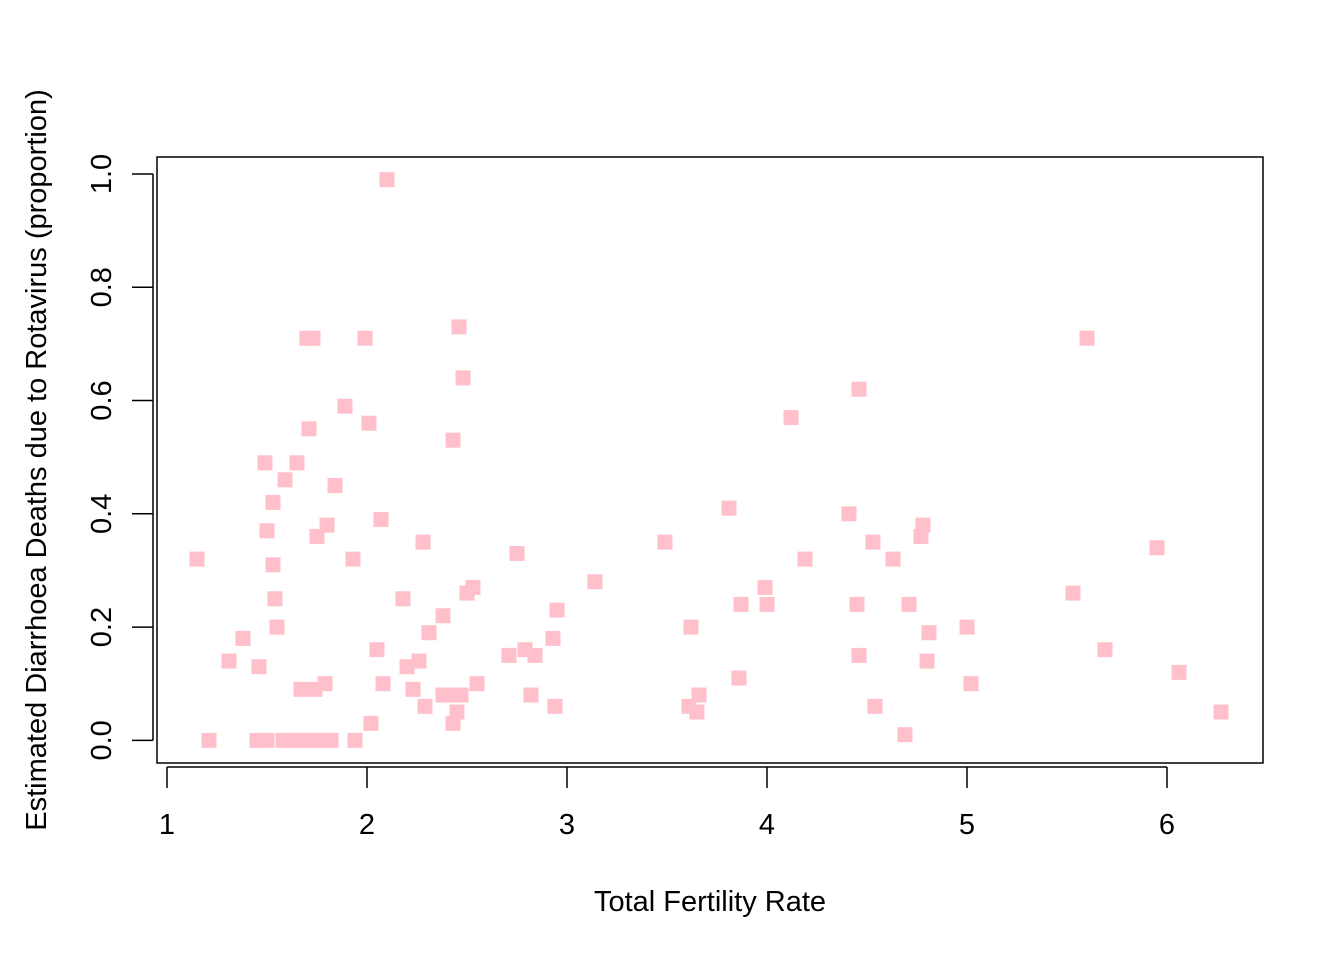 This screenshot has height=960, width=1344. I want to click on x-axis: 1 2 3 4 5 6, so click(667, 803).